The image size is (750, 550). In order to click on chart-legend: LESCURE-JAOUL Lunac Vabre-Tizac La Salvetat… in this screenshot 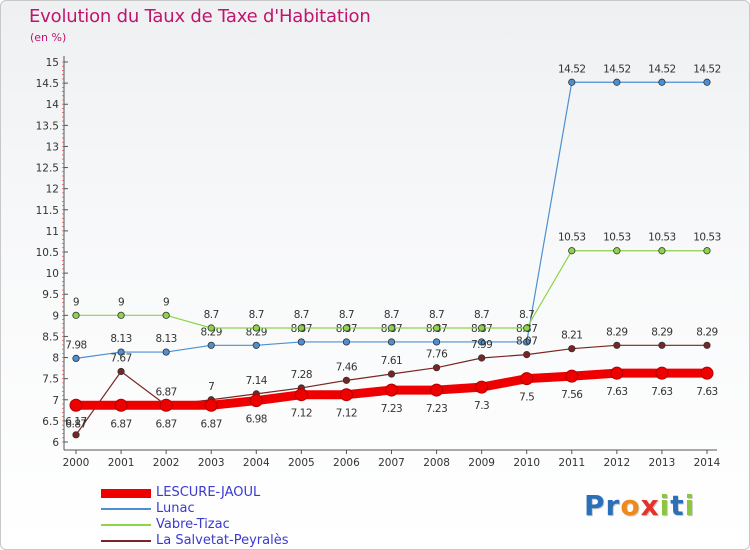, I will do `click(231, 517)`.